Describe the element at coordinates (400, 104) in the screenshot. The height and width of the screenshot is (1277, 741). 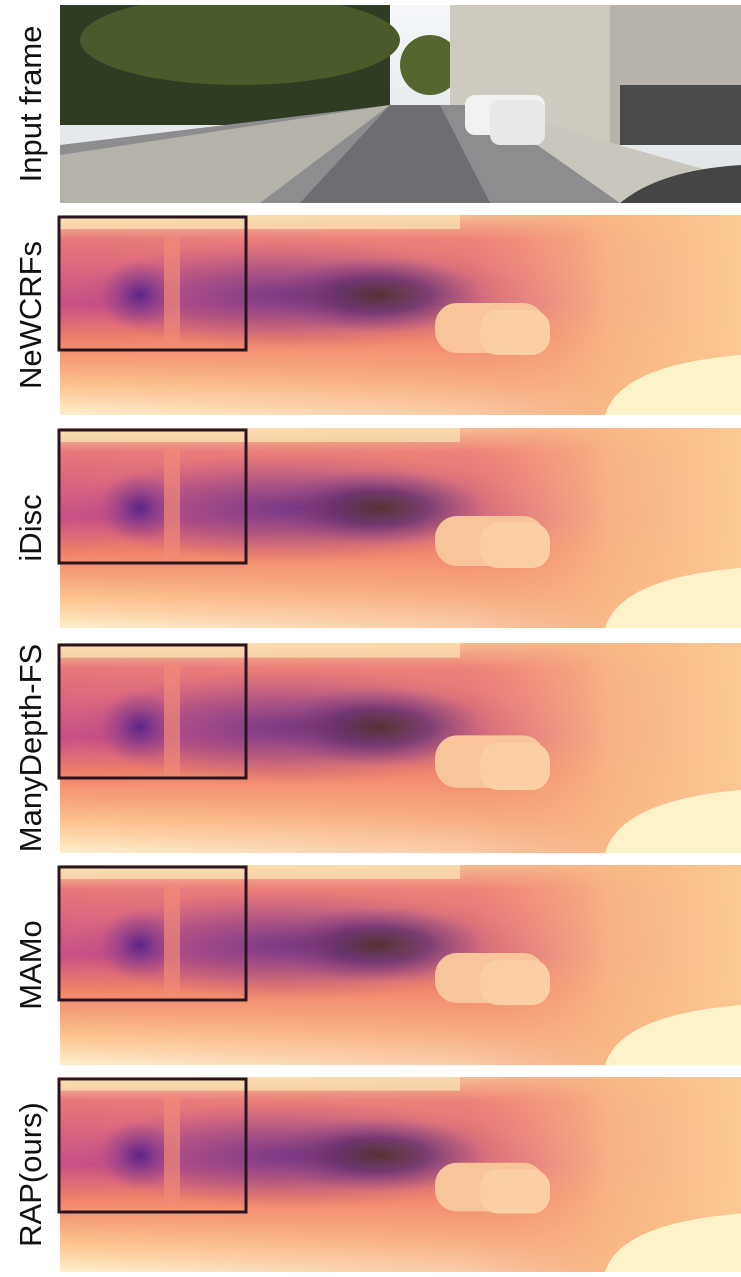
I see `input-image` at that location.